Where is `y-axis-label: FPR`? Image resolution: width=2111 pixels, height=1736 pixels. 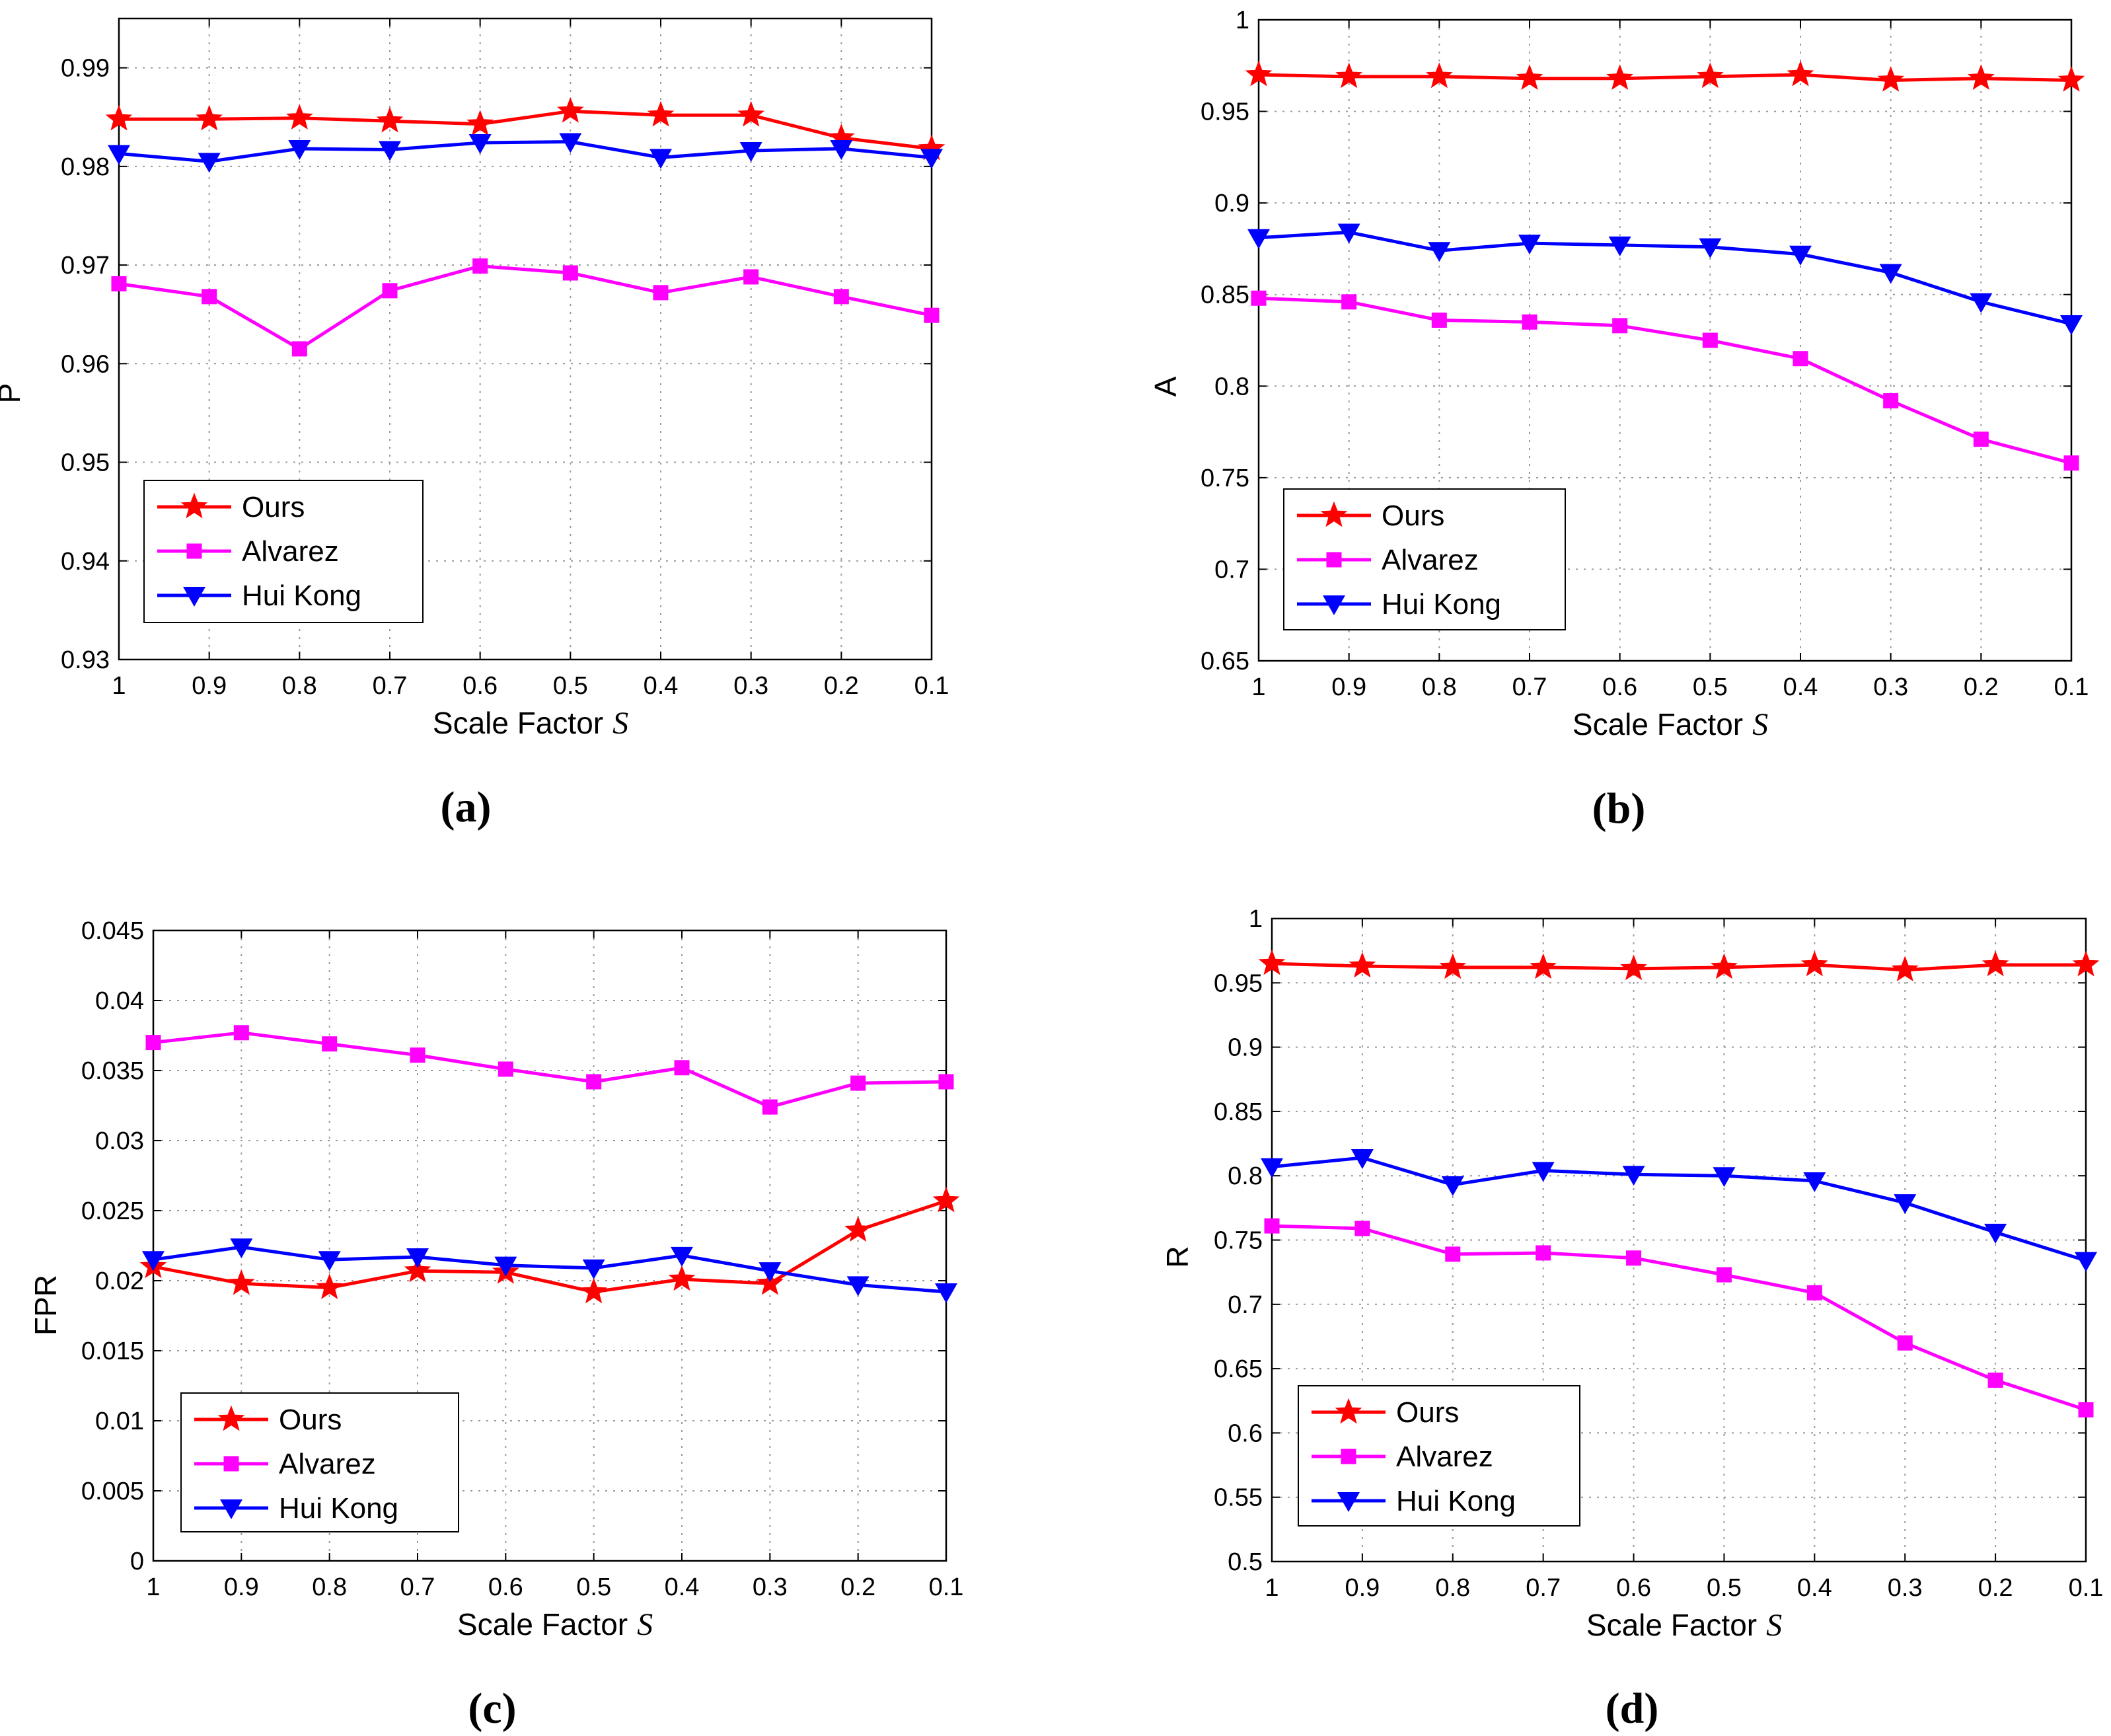
y-axis-label: FPR is located at coordinates (46, 1305).